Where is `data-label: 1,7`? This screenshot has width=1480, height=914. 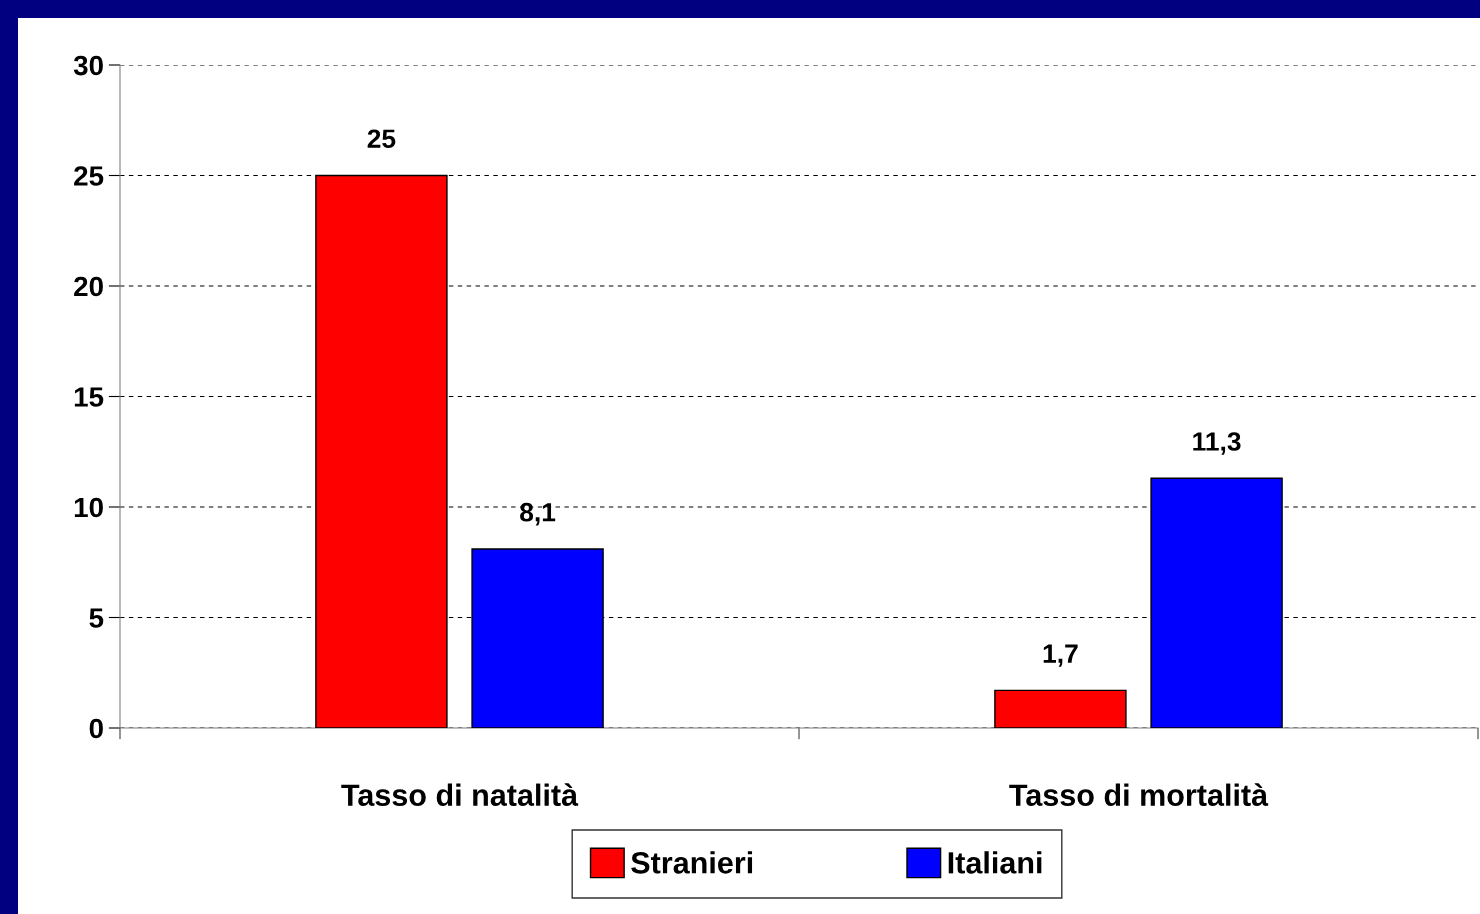
data-label: 1,7 is located at coordinates (1060, 655).